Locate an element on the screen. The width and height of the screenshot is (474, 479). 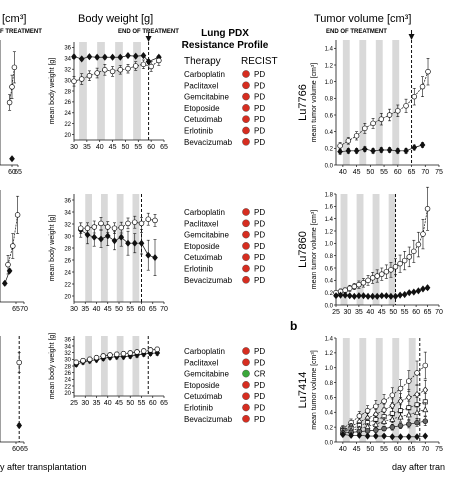
y-tick-label: 1.6 is located at coordinates (329, 208).